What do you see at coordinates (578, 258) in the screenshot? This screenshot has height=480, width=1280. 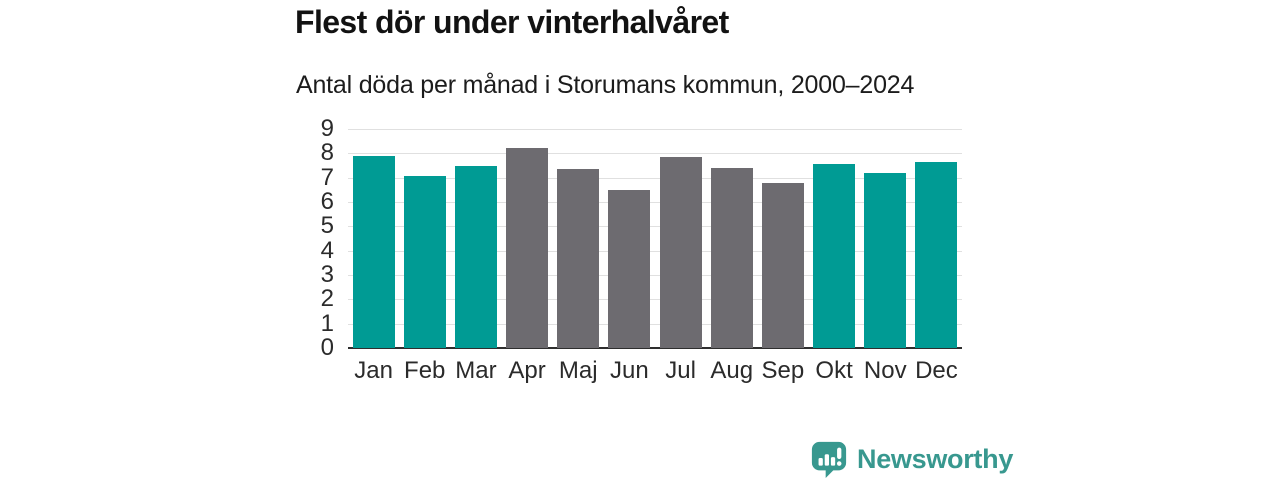 I see `bar-maj` at bounding box center [578, 258].